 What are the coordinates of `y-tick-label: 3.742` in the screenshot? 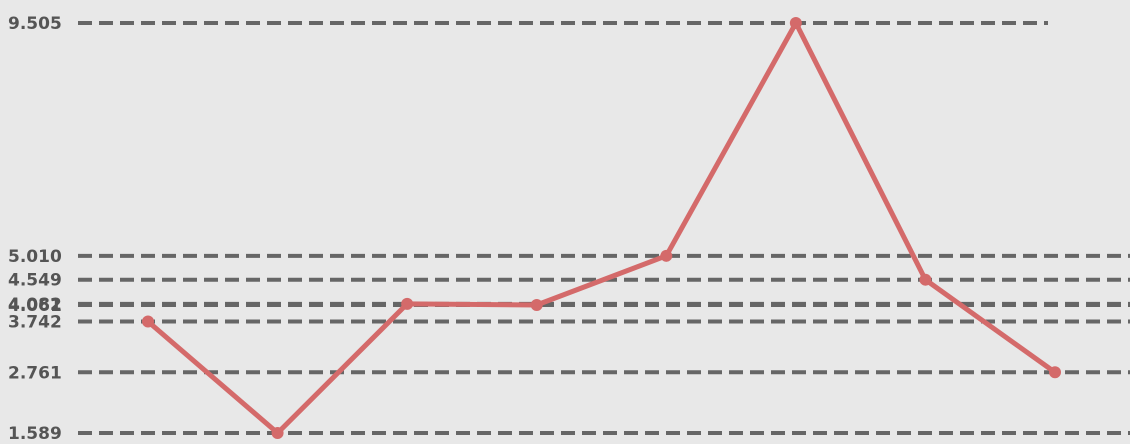 It's located at (35, 322).